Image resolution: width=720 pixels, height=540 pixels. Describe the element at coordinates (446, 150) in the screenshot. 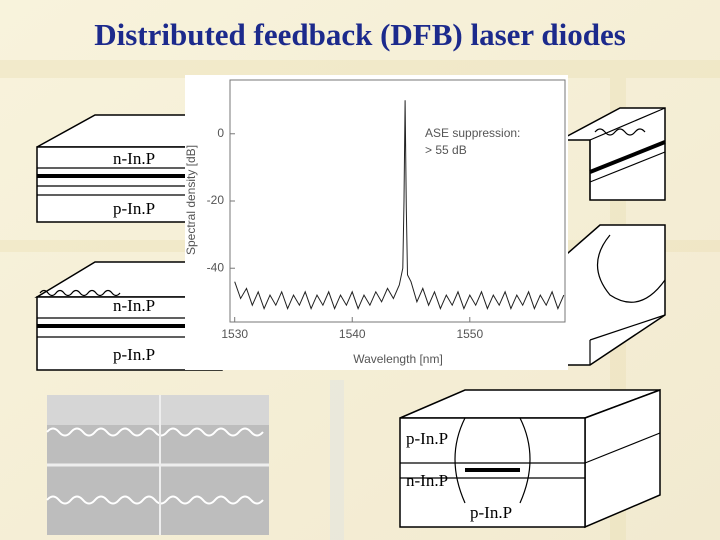

I see `annotation: > 55 dB` at that location.